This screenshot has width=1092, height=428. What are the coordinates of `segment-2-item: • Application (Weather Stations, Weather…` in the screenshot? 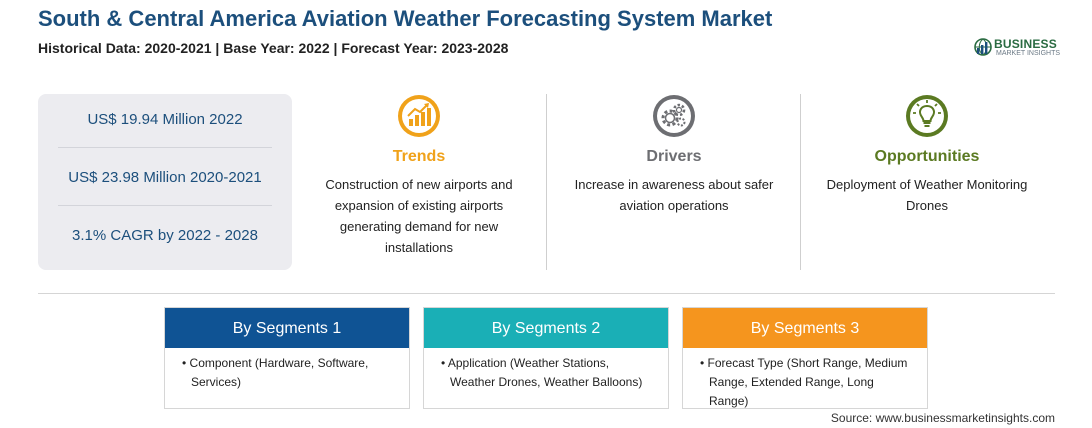 It's located at (542, 372).